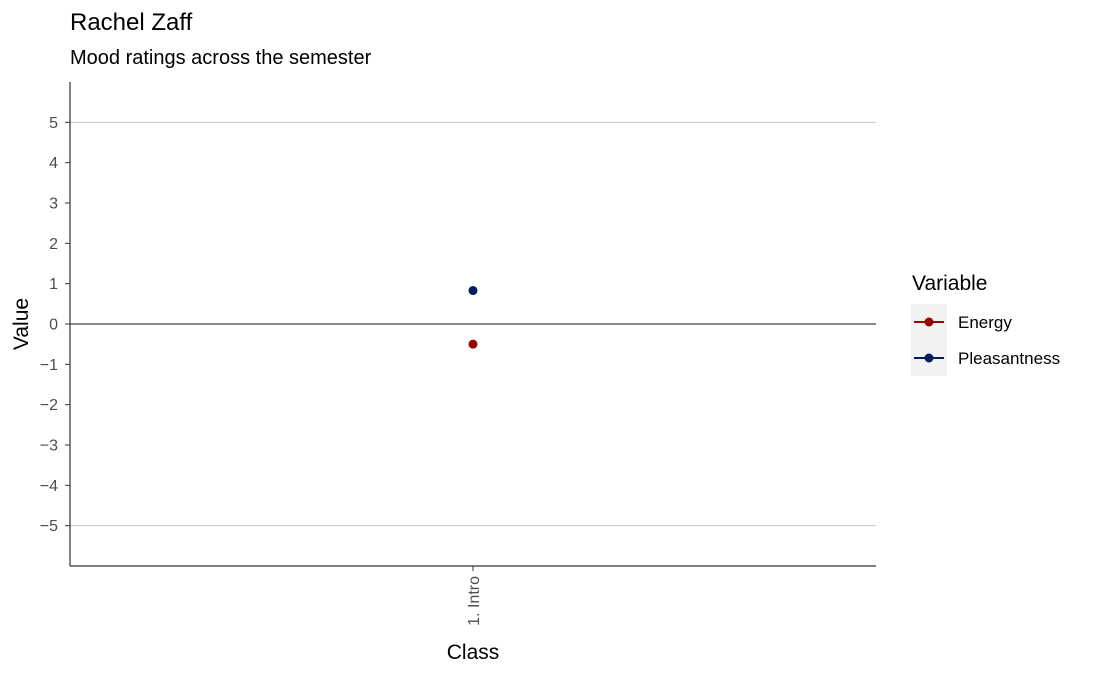  I want to click on y-tick-label: −2, so click(49, 405).